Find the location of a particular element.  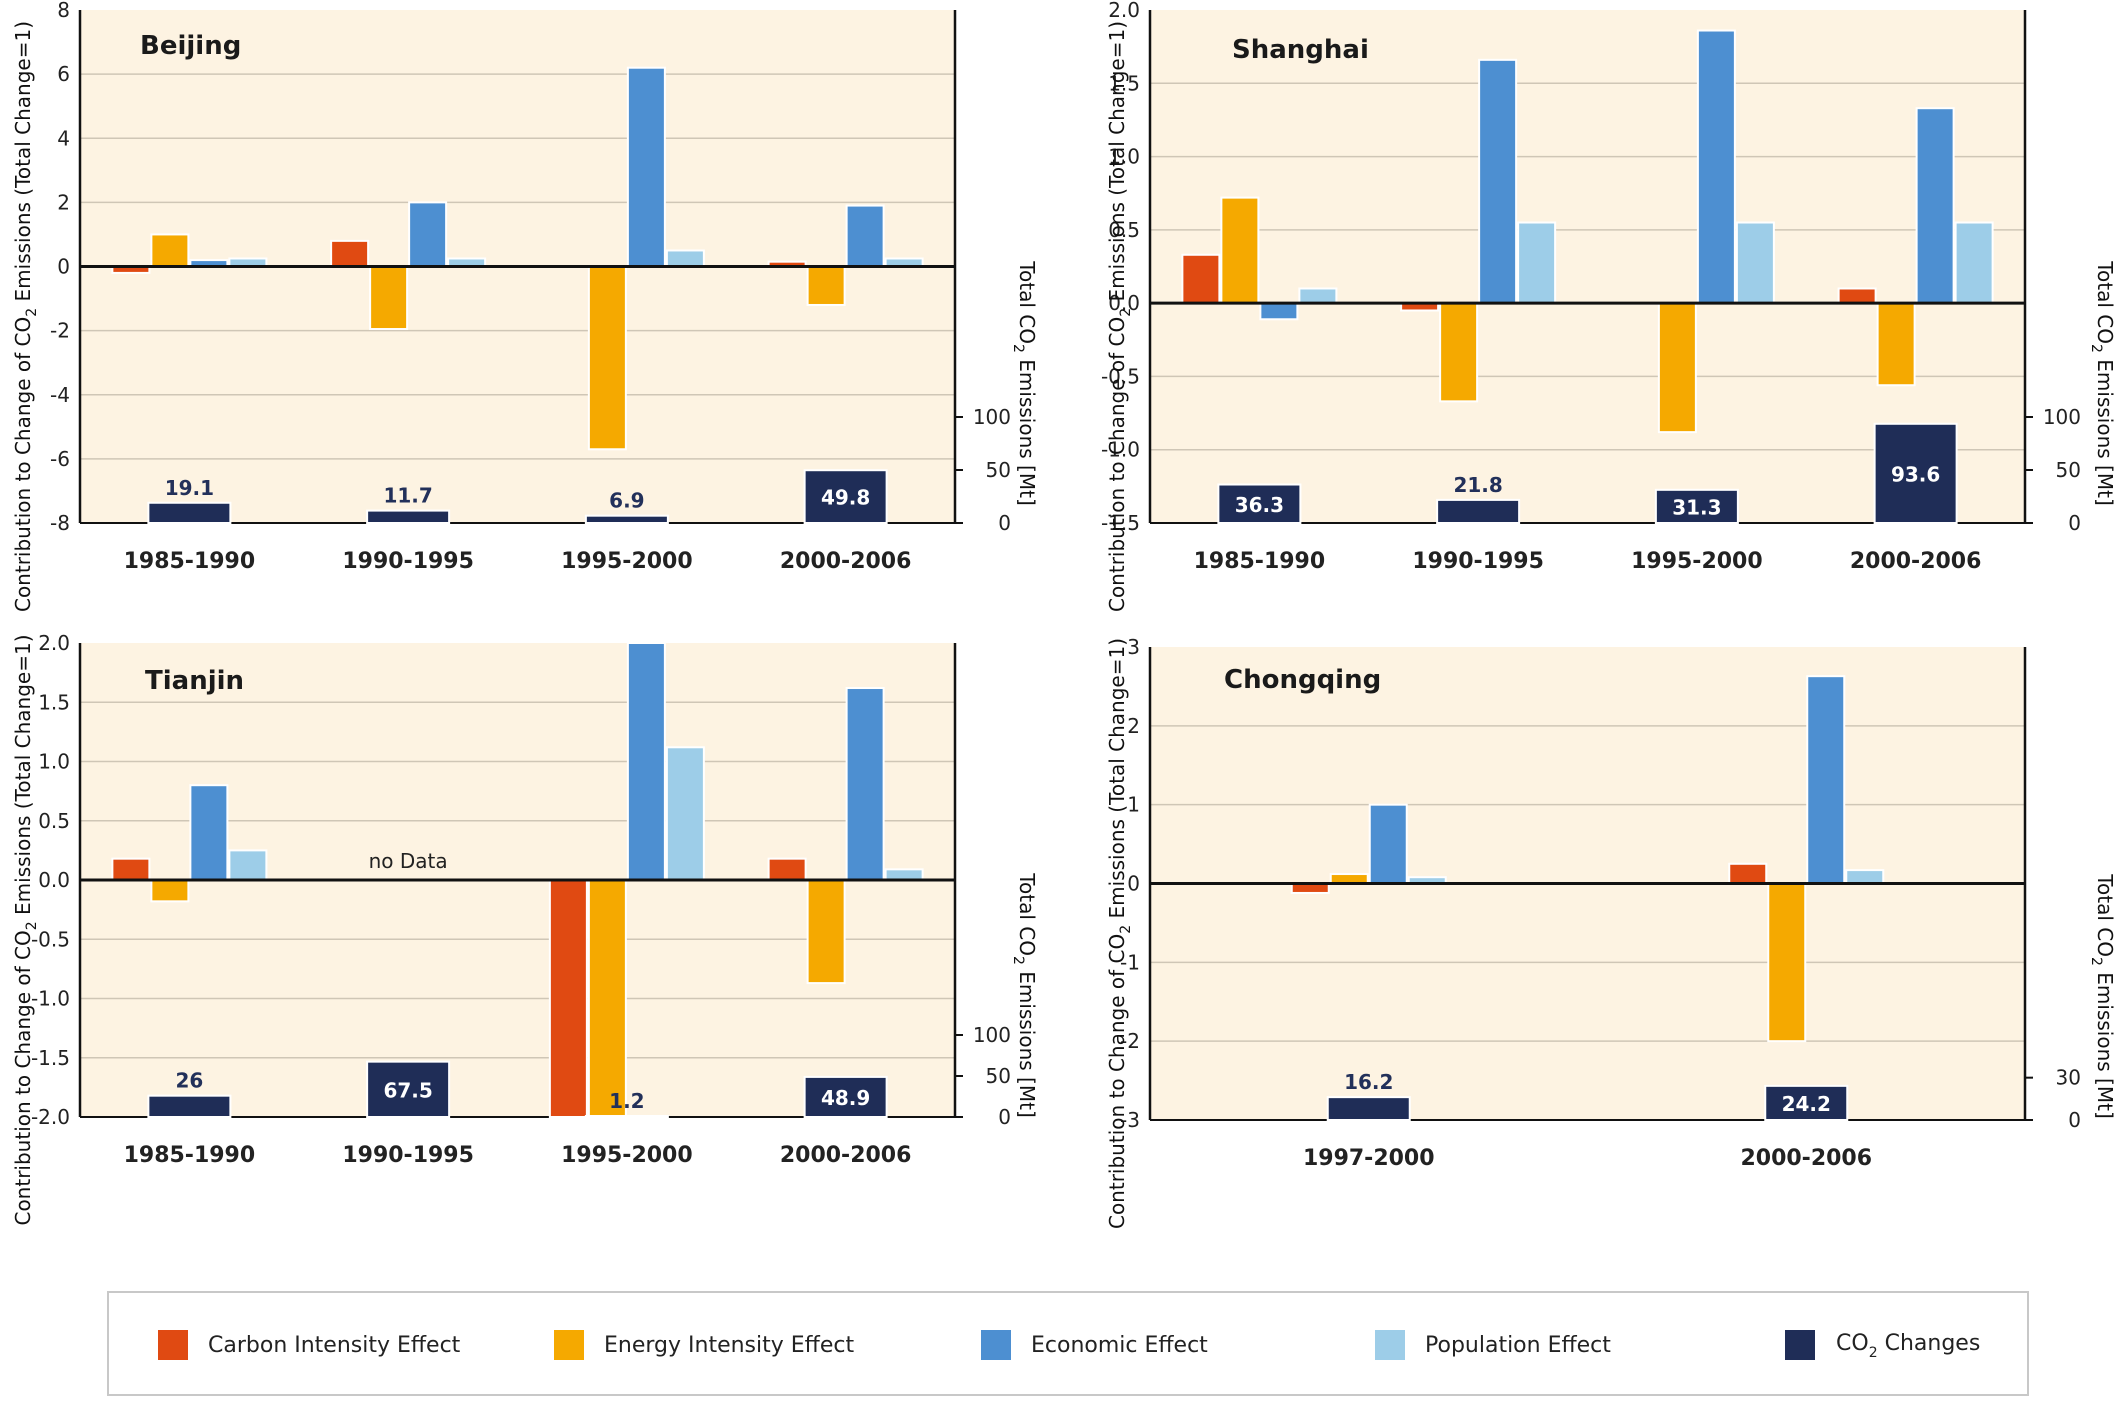

co2-value-label: 93.6 is located at coordinates (1915, 474).